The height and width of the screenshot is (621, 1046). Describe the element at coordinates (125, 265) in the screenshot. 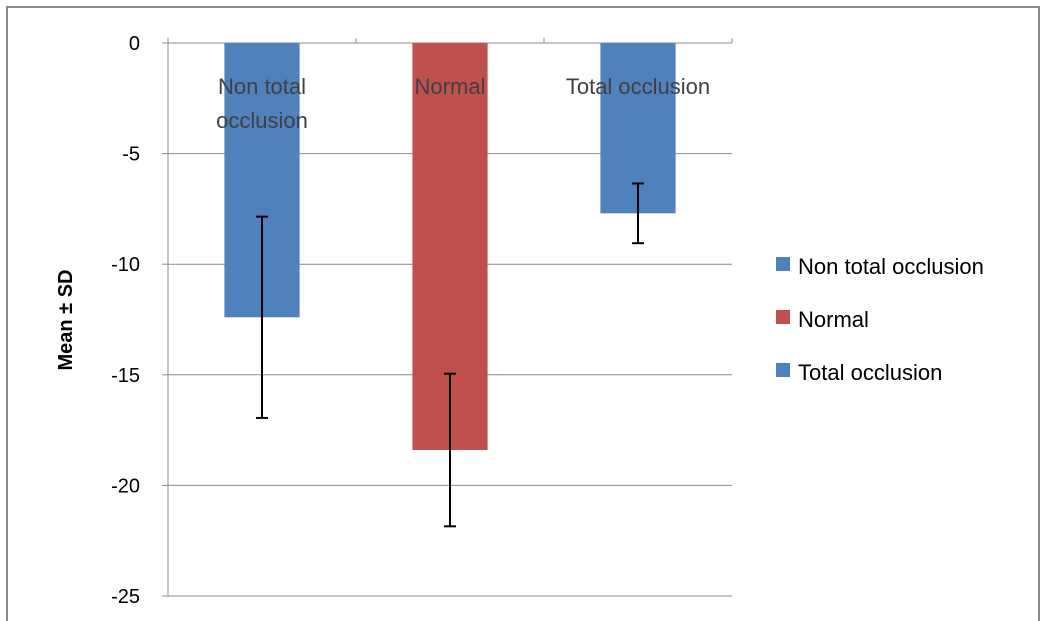

I see `y-tick-label: -10` at that location.